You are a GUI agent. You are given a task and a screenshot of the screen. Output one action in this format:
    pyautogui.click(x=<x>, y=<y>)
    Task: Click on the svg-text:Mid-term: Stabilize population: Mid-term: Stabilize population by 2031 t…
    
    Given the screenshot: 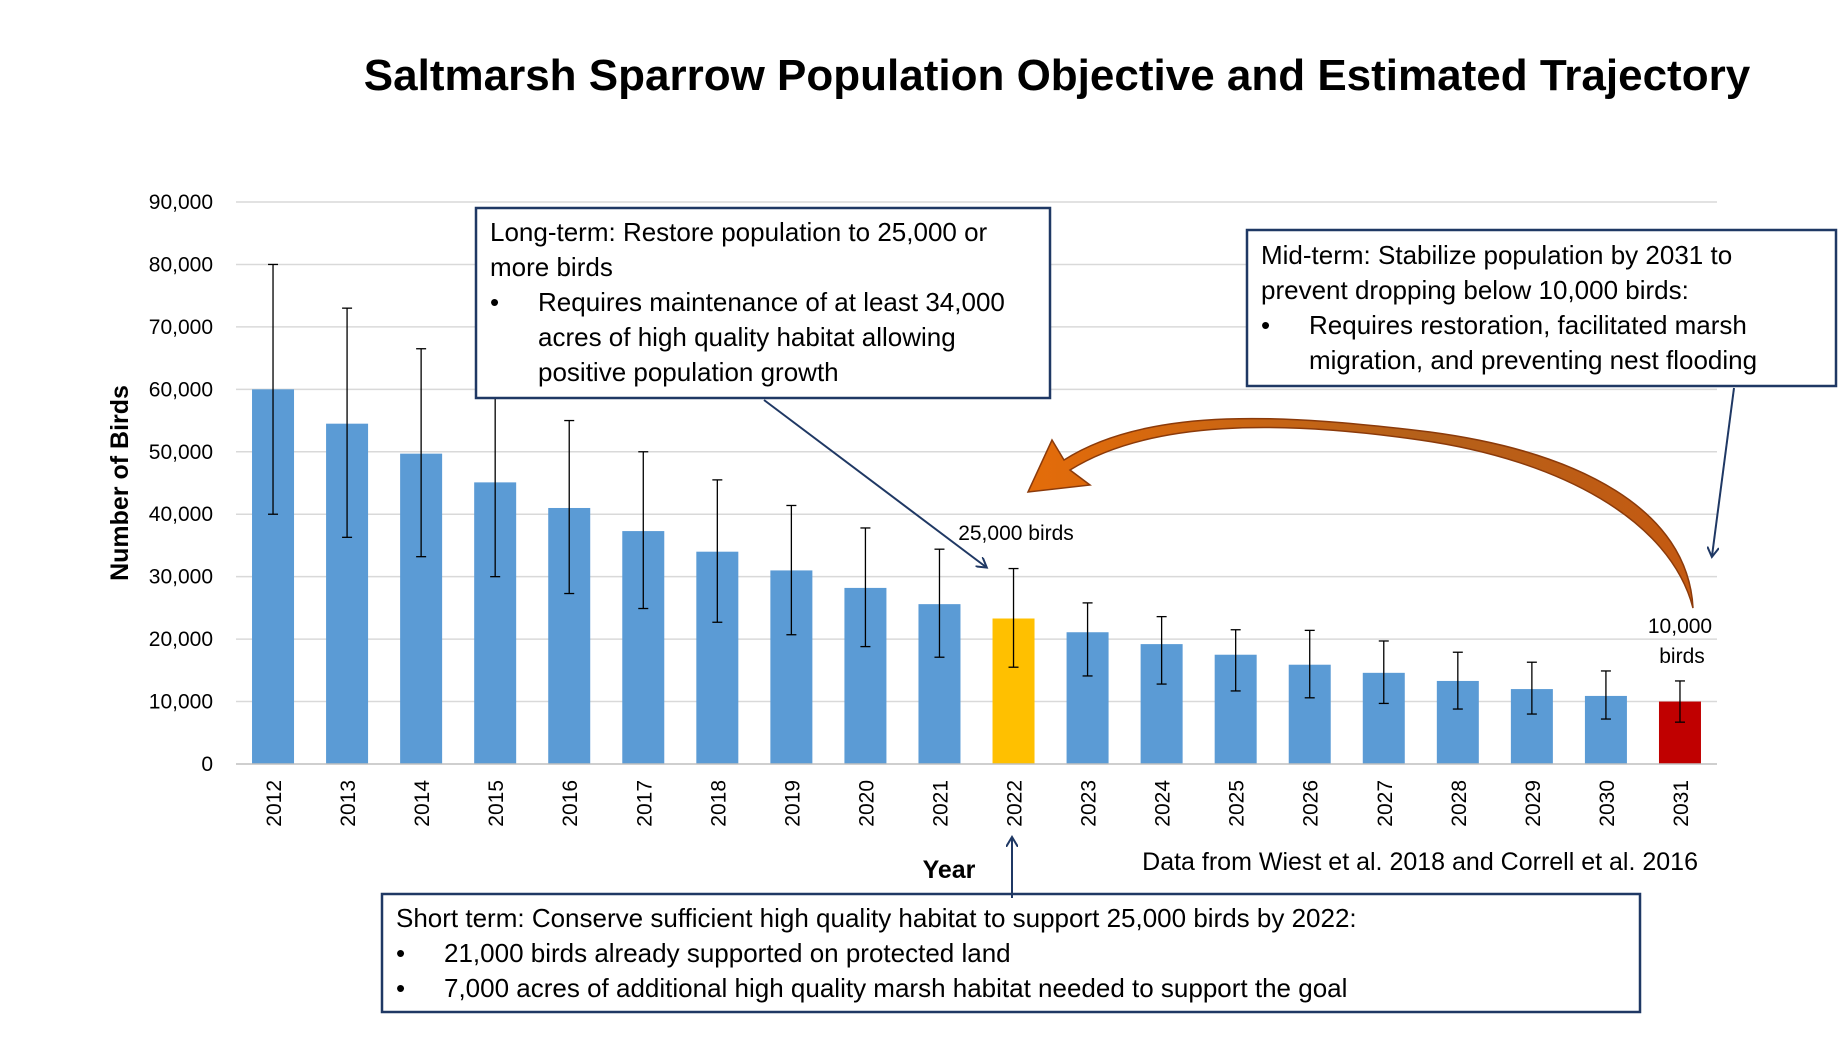 What is the action you would take?
    pyautogui.click(x=1496, y=255)
    